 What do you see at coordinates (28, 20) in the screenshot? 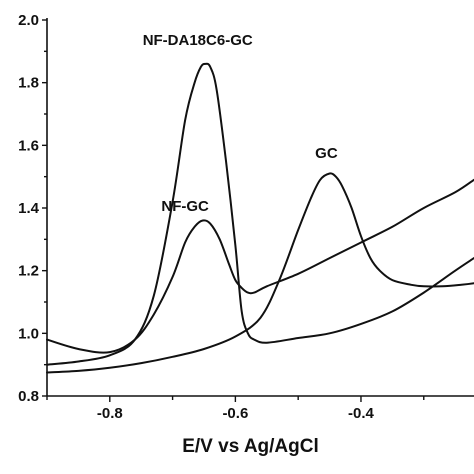
I see `y-tick-label: 2.0` at bounding box center [28, 20].